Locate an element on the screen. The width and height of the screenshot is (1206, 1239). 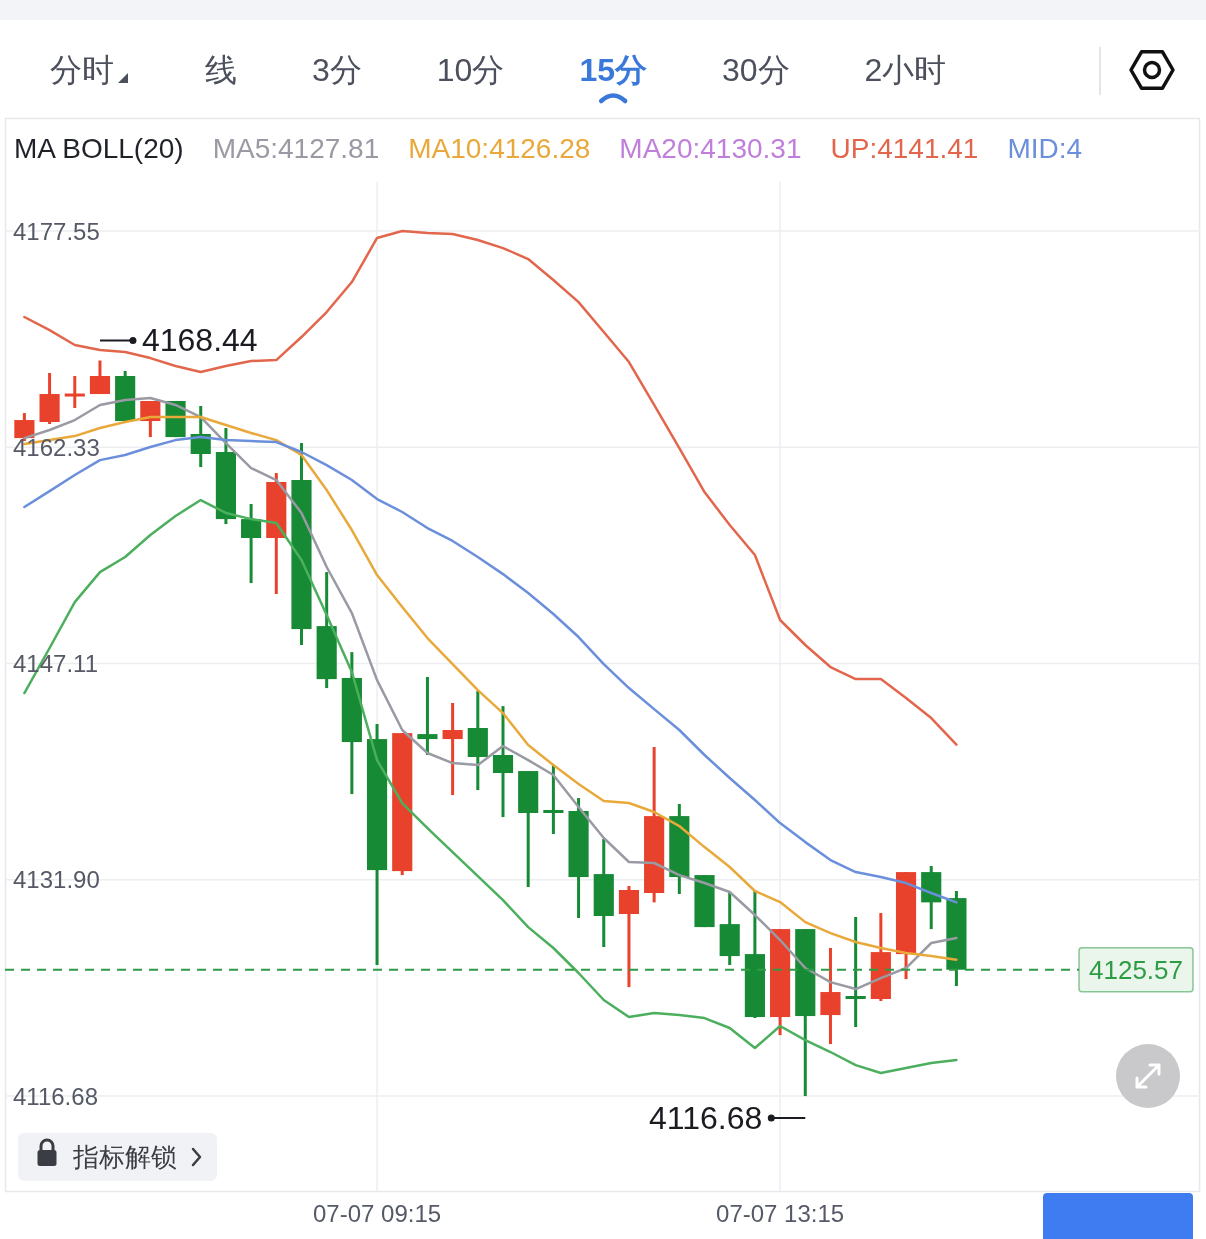
button: 指标解锁 is located at coordinates (117, 1157).